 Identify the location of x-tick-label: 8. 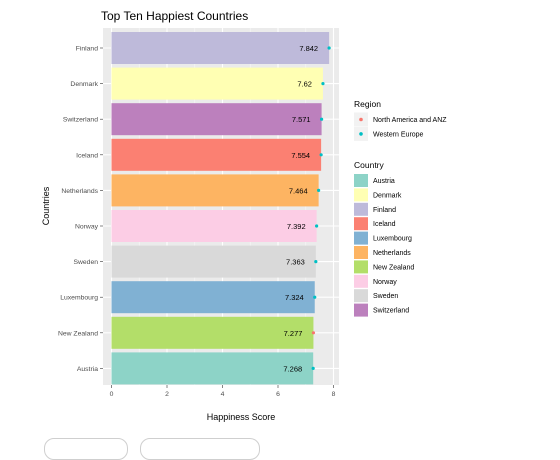
(334, 394).